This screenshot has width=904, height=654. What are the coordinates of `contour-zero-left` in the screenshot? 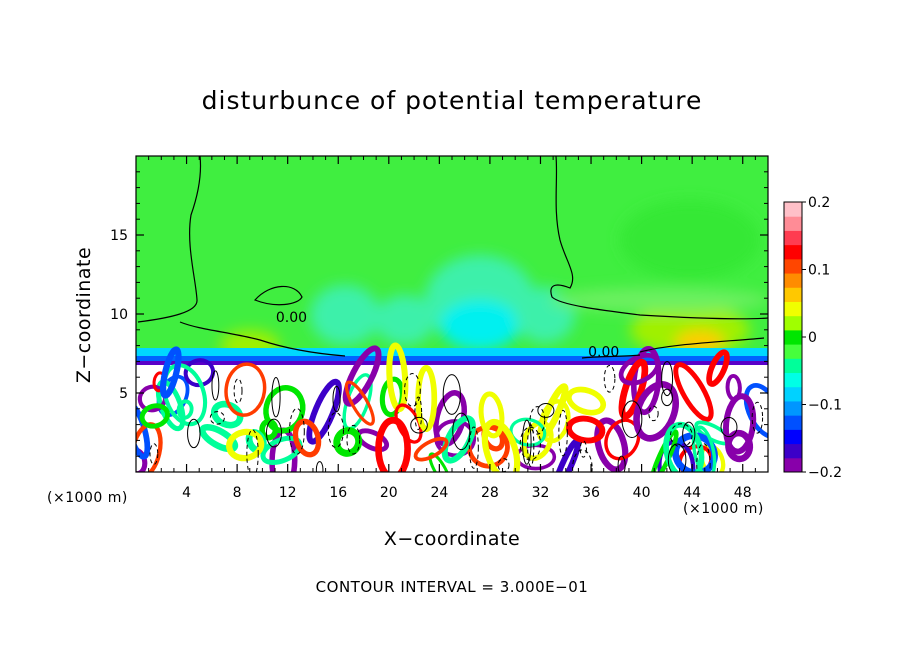 It's located at (169, 239).